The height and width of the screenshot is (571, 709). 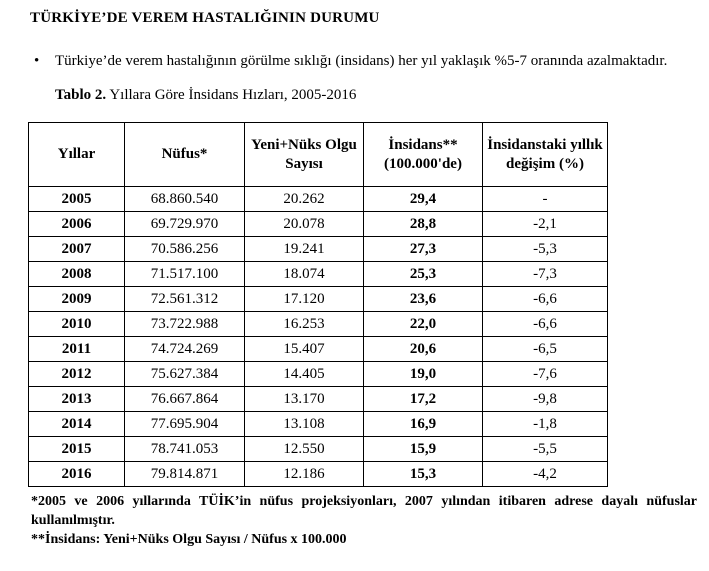 I want to click on table-row: 2014 77.695.904 13.108 16,9 -1,8, so click(x=318, y=424).